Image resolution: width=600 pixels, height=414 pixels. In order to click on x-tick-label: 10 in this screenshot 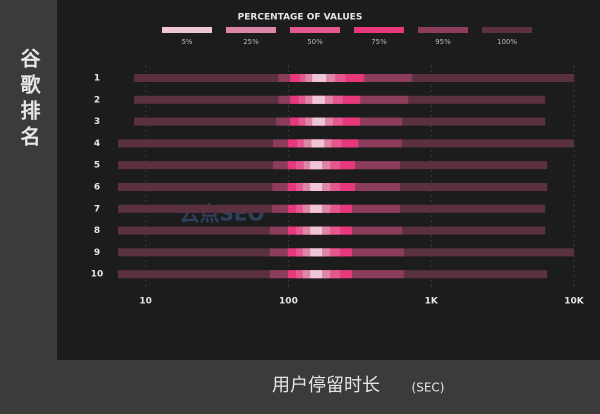, I will do `click(145, 302)`.